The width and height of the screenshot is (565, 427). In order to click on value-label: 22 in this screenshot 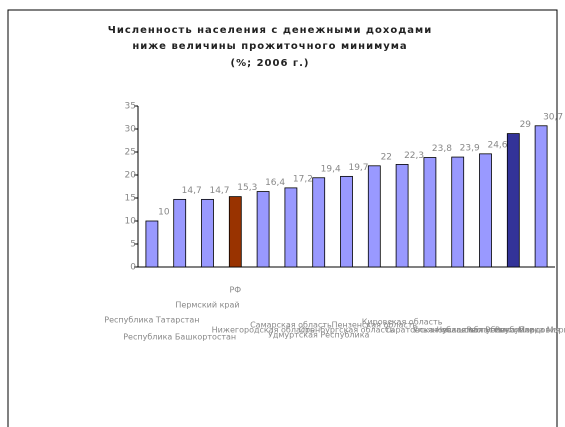, I will do `click(386, 157)`.